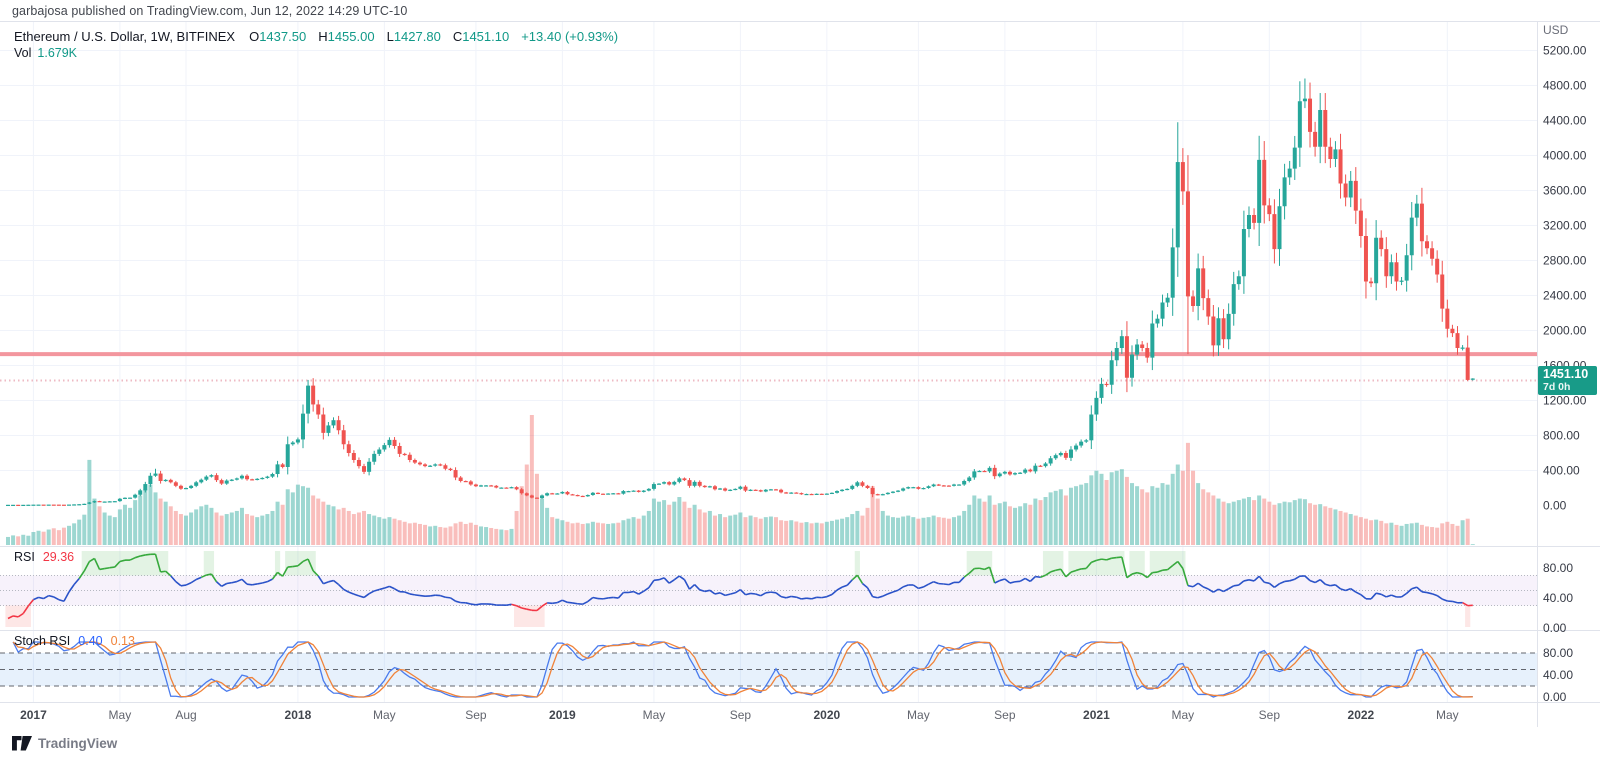 The width and height of the screenshot is (1600, 772). Describe the element at coordinates (122, 641) in the screenshot. I see `stoch-d-value: 0.13` at that location.